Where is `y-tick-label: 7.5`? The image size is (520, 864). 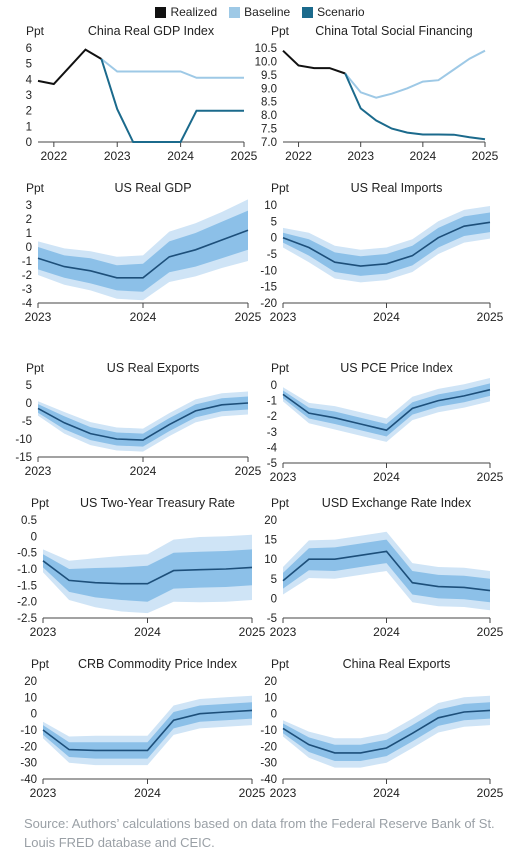 y-tick-label: 7.5 is located at coordinates (269, 130).